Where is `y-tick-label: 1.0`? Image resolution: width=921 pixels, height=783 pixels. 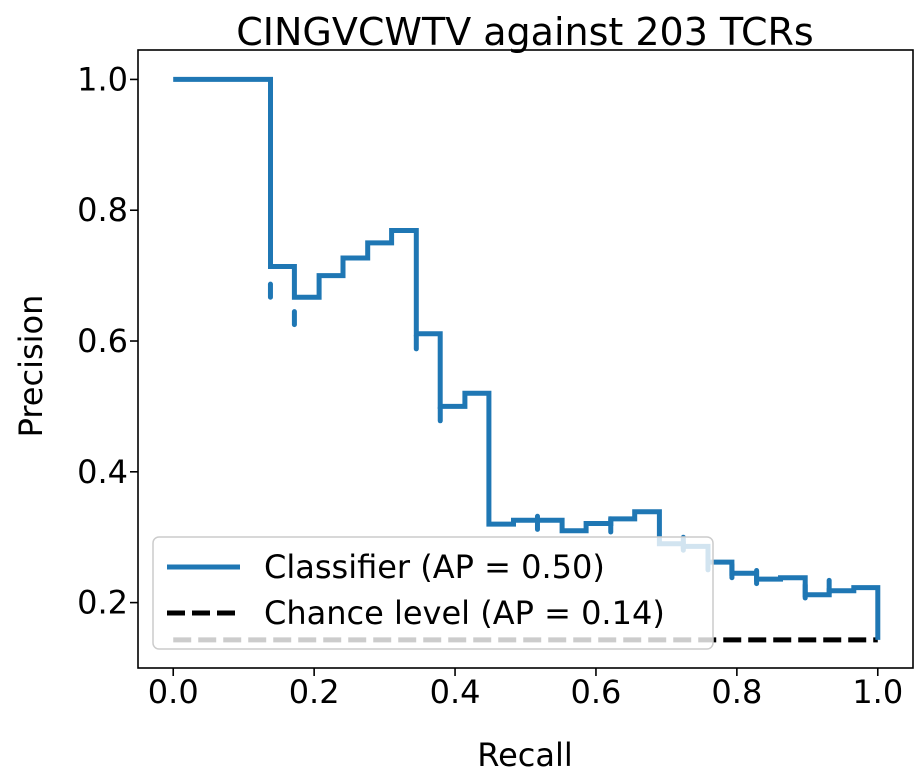 y-tick-label: 1.0 is located at coordinates (102, 79).